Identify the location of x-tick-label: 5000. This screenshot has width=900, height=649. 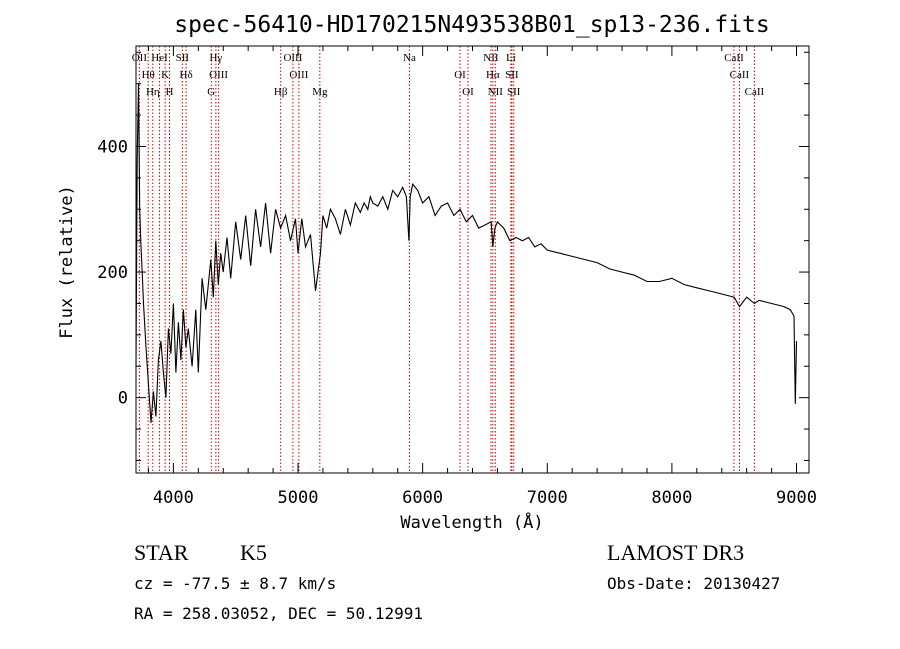
(298, 498).